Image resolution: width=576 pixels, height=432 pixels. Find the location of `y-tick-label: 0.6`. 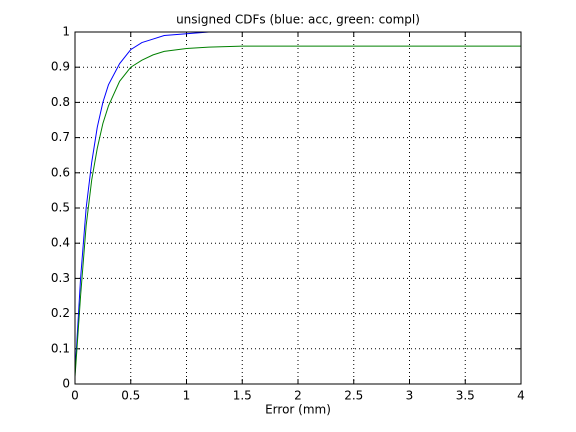

y-tick-label: 0.6 is located at coordinates (60, 172).